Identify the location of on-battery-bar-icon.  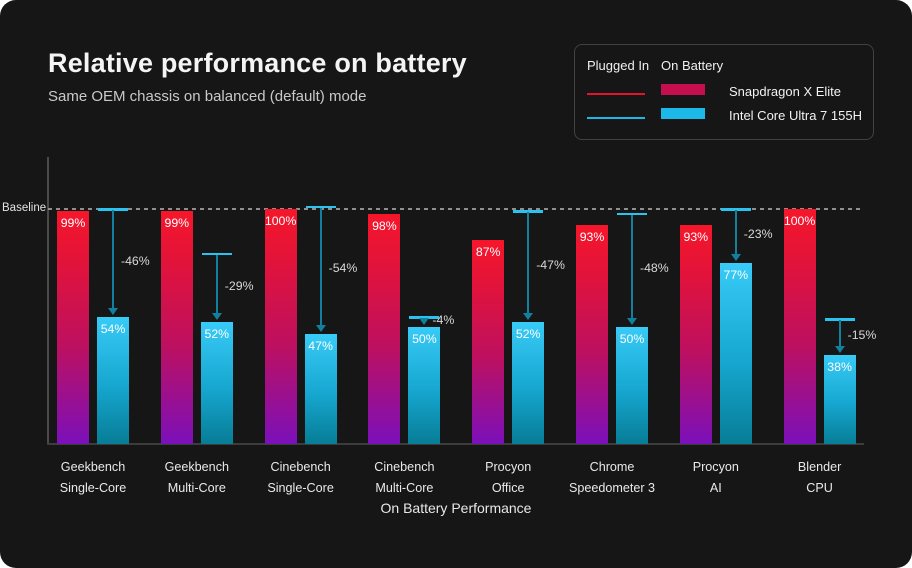
(683, 113).